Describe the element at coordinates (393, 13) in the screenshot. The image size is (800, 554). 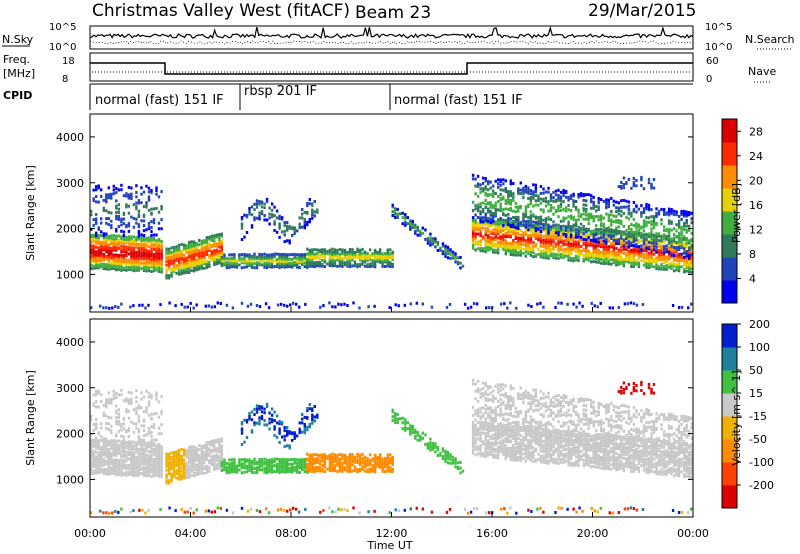
I see `beam-label: Beam 23` at that location.